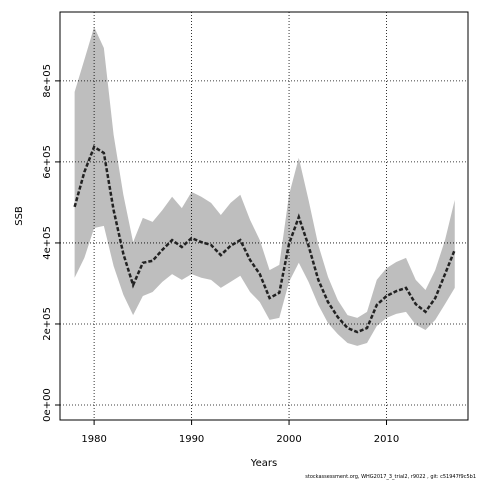 This screenshot has width=480, height=480. Describe the element at coordinates (47, 162) in the screenshot. I see `y-tick-label: 6e+05` at that location.